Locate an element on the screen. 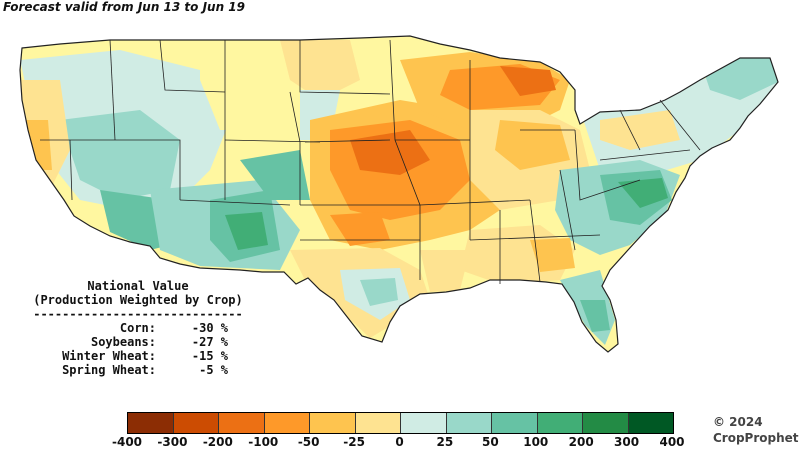 The width and height of the screenshot is (800, 450). national-value-row-winter-wheat: Winter Wheat: -15 % is located at coordinates (145, 356).